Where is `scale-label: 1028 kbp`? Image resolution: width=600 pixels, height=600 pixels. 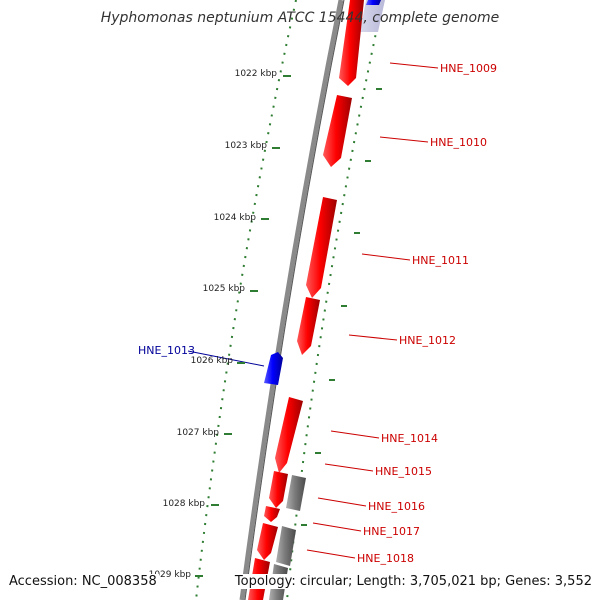
scale-label: 1028 kbp is located at coordinates (184, 504).